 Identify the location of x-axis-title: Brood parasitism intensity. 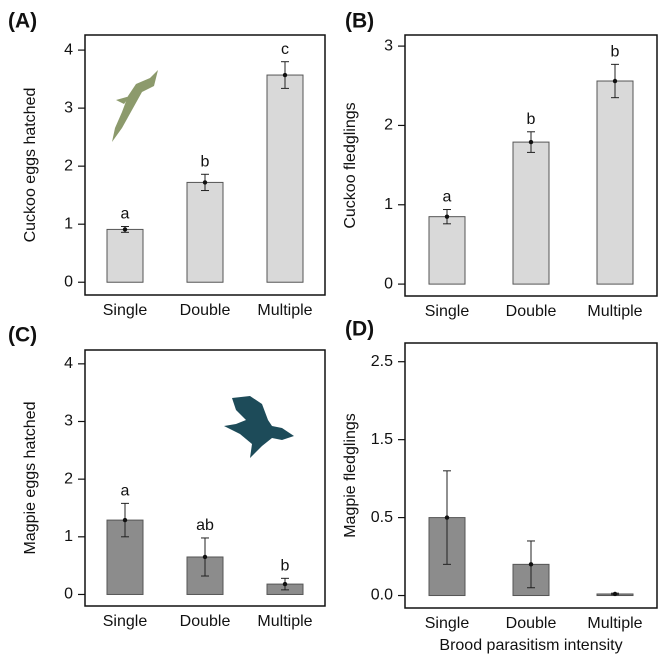
(530, 645).